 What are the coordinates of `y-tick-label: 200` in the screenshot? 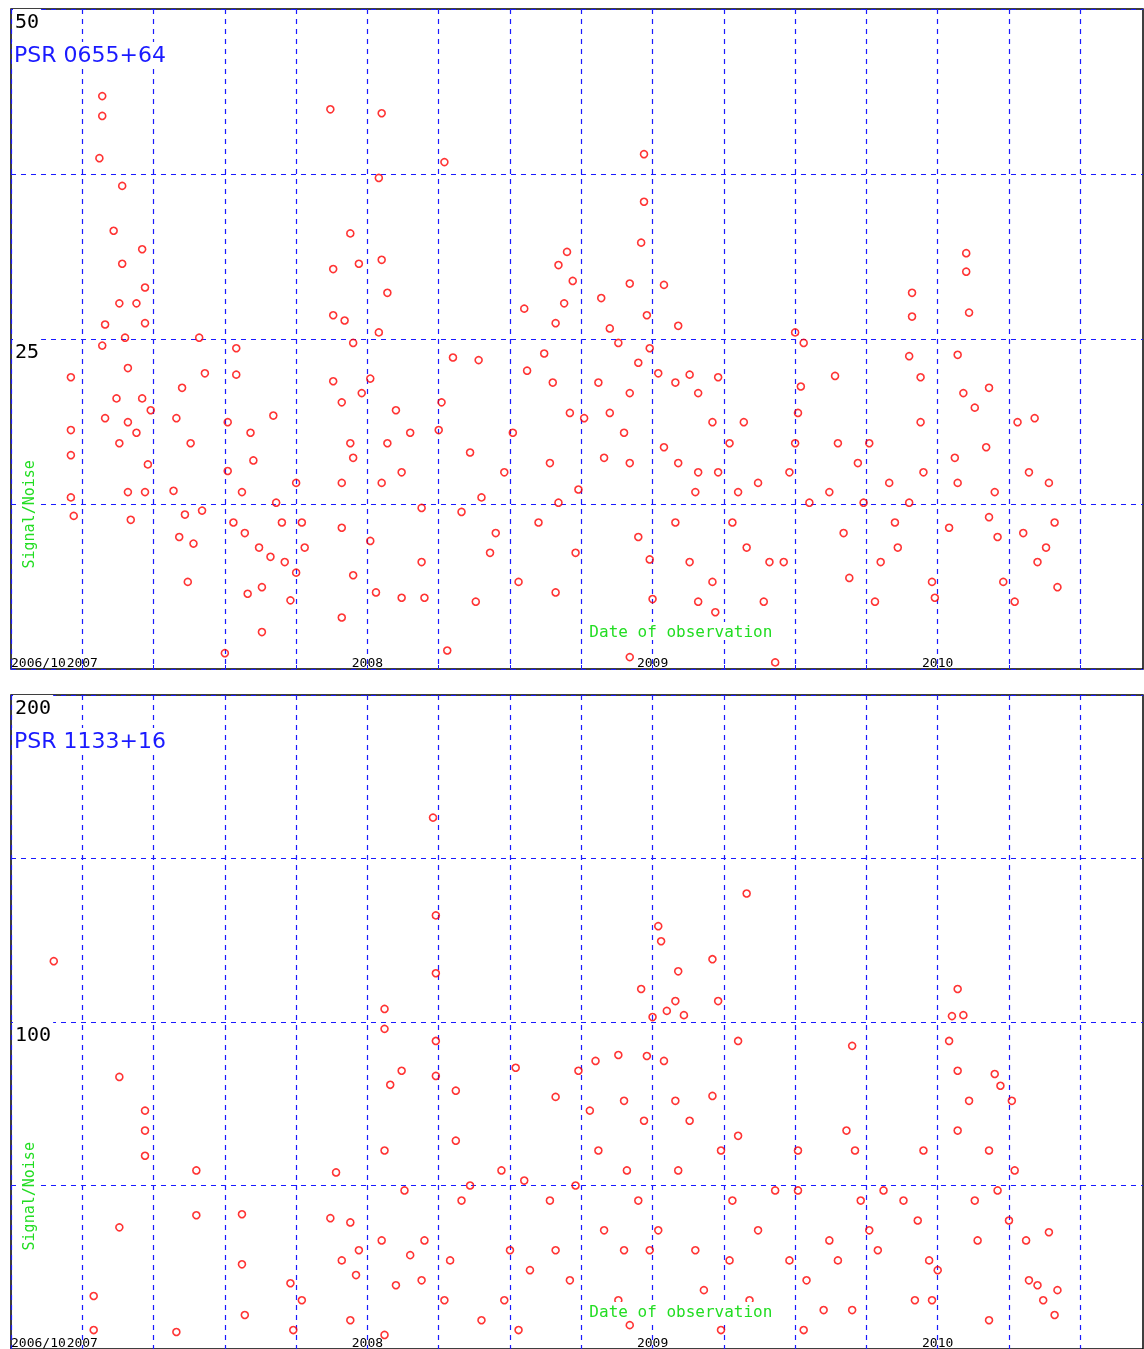 It's located at (33, 707).